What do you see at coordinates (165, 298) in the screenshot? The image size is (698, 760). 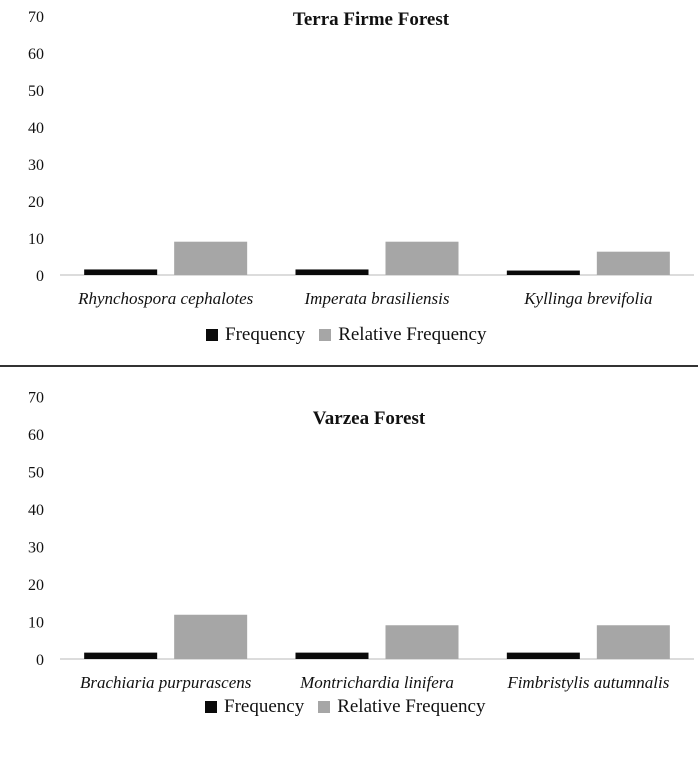 I see `x-category-label: Rhynchospora cephalotes` at bounding box center [165, 298].